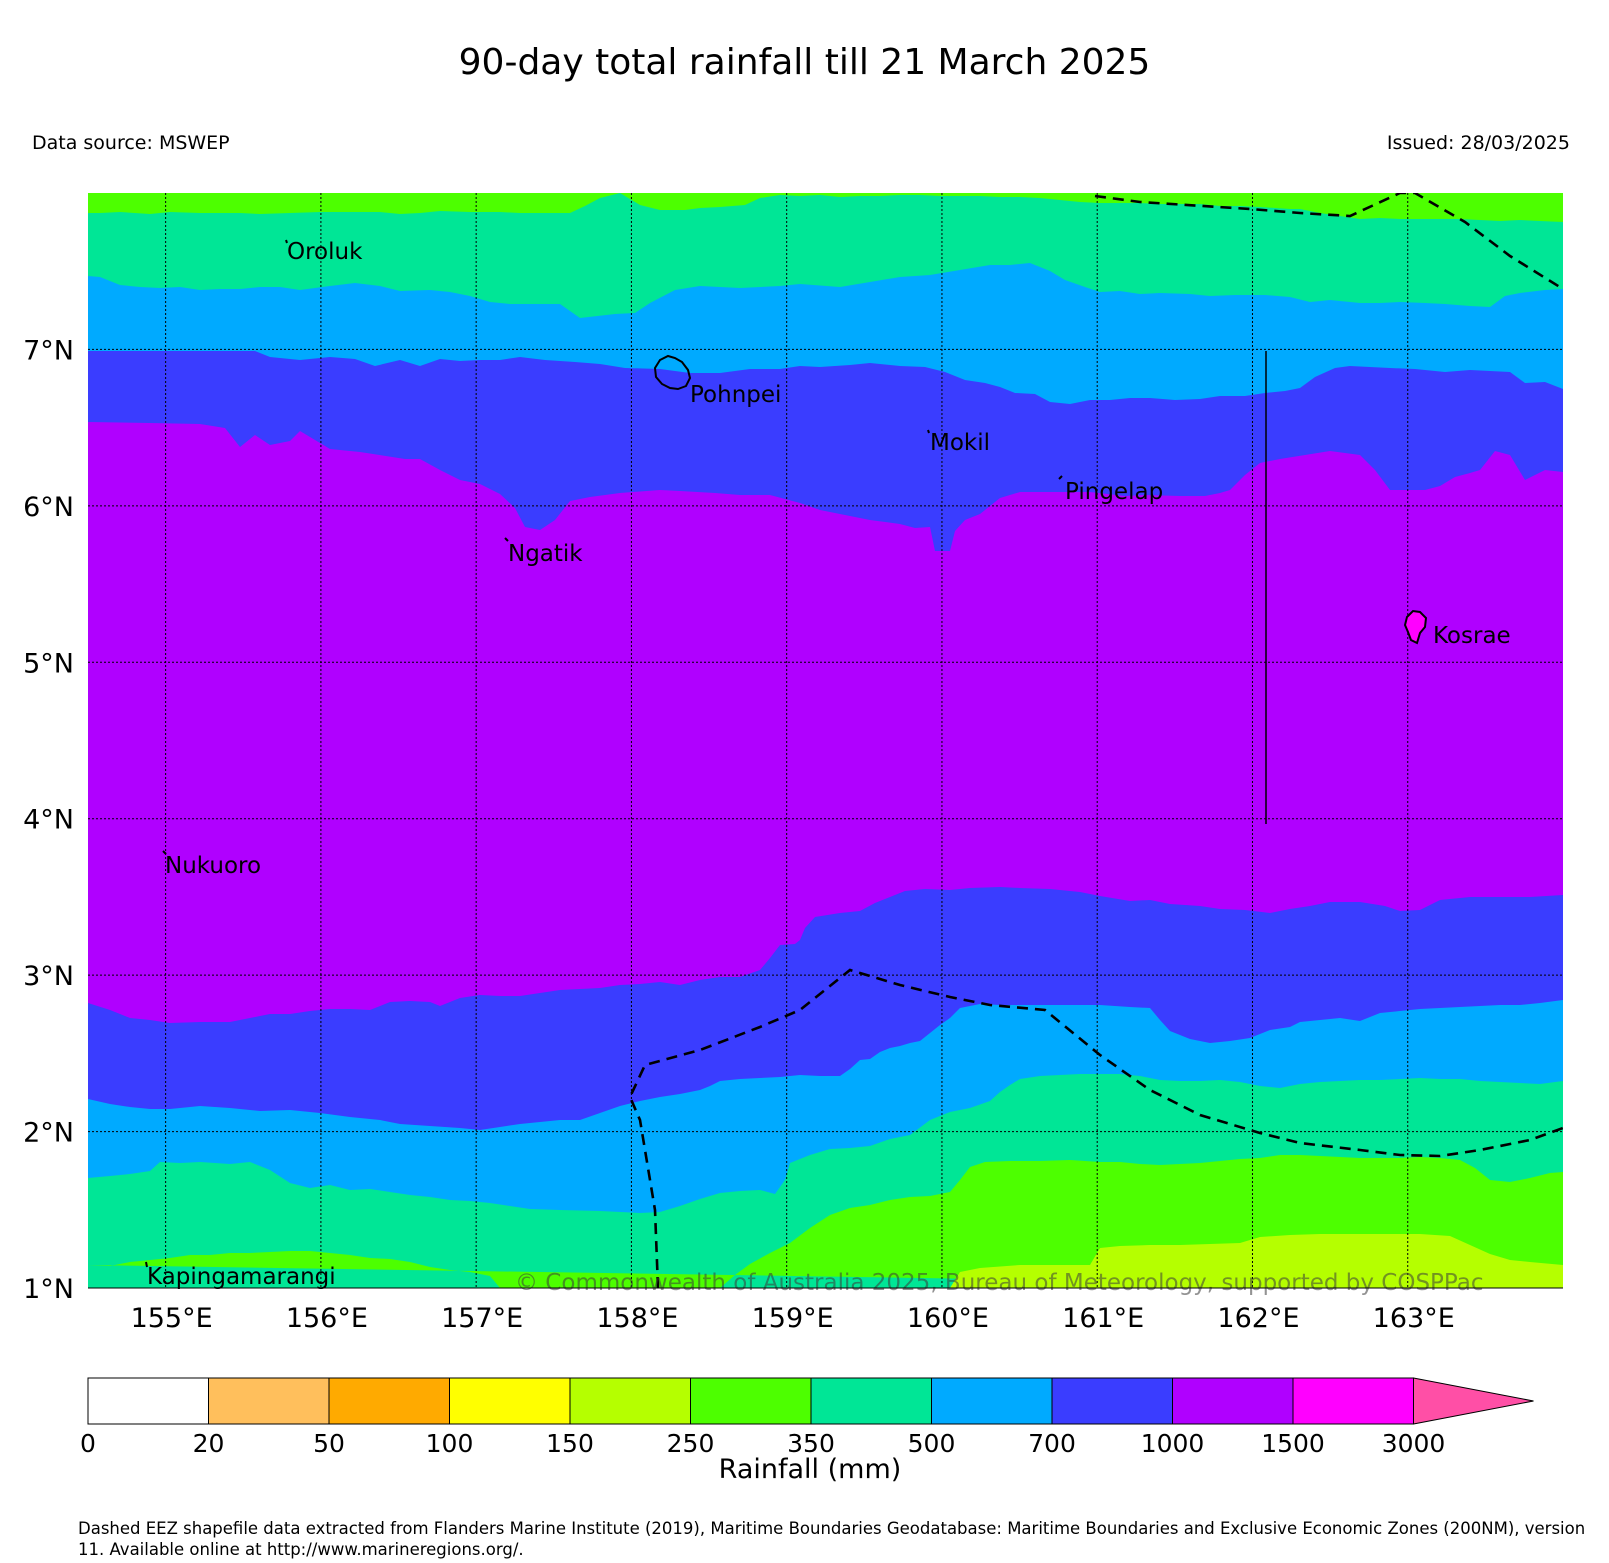 The height and width of the screenshot is (1563, 1609). I want to click on lon-tick-label: 159°E, so click(793, 1318).